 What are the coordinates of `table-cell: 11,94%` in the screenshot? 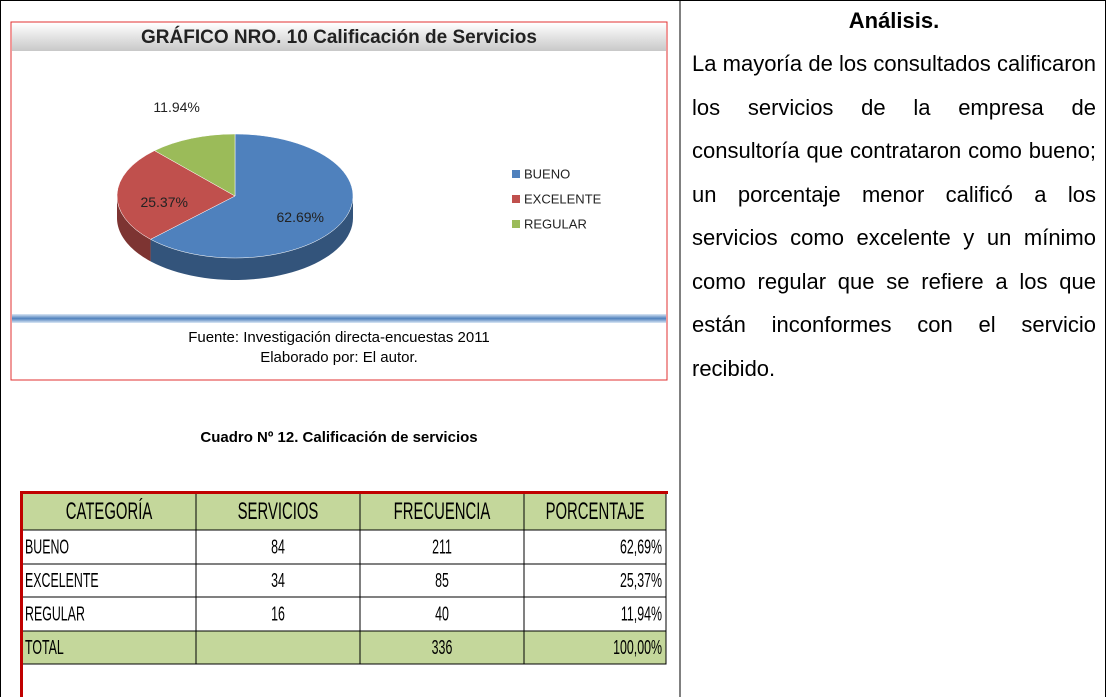 It's located at (641, 613).